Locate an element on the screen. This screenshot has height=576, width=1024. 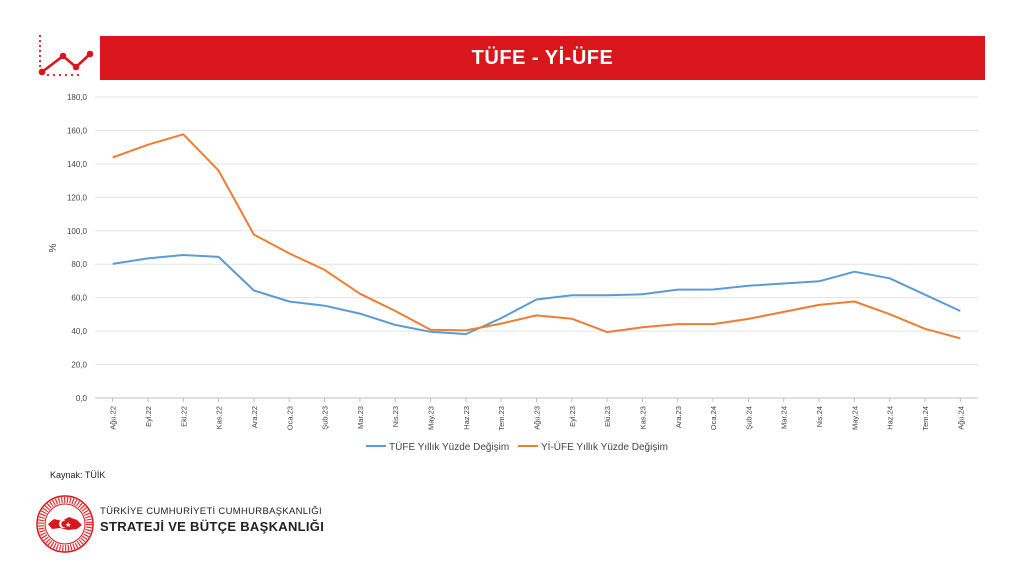
x-tick-label: Ara.23 is located at coordinates (678, 417).